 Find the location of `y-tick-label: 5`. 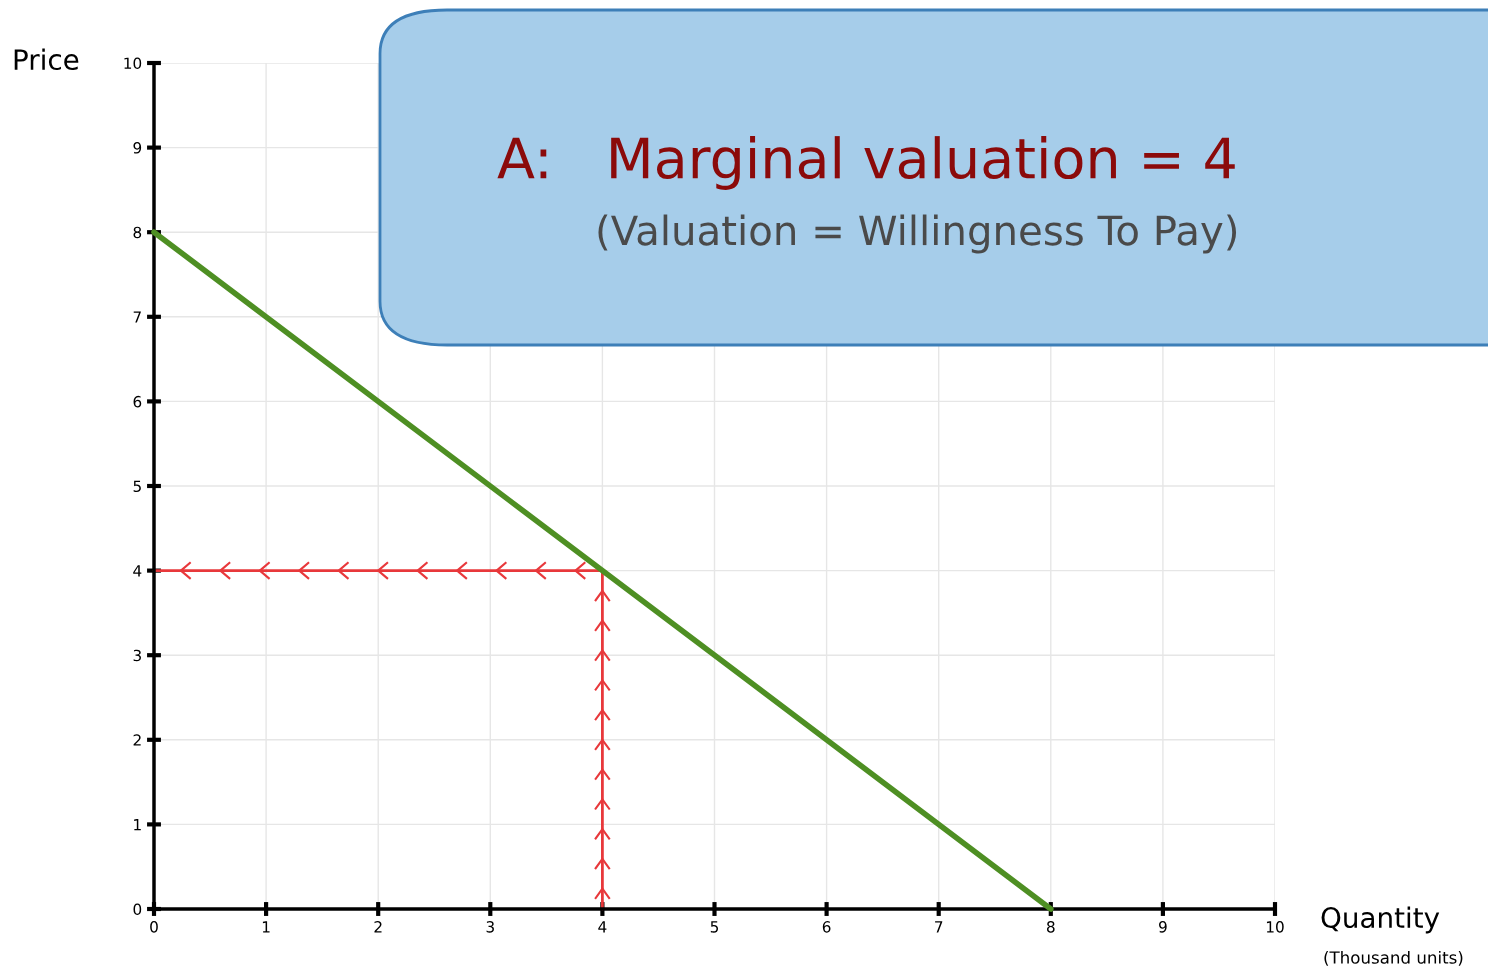

y-tick-label: 5 is located at coordinates (137, 486).